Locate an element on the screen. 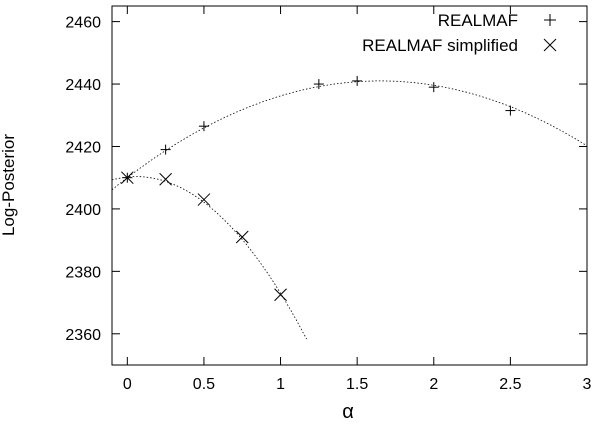 Image resolution: width=600 pixels, height=426 pixels. y-tick-label: 2400 is located at coordinates (83, 210).